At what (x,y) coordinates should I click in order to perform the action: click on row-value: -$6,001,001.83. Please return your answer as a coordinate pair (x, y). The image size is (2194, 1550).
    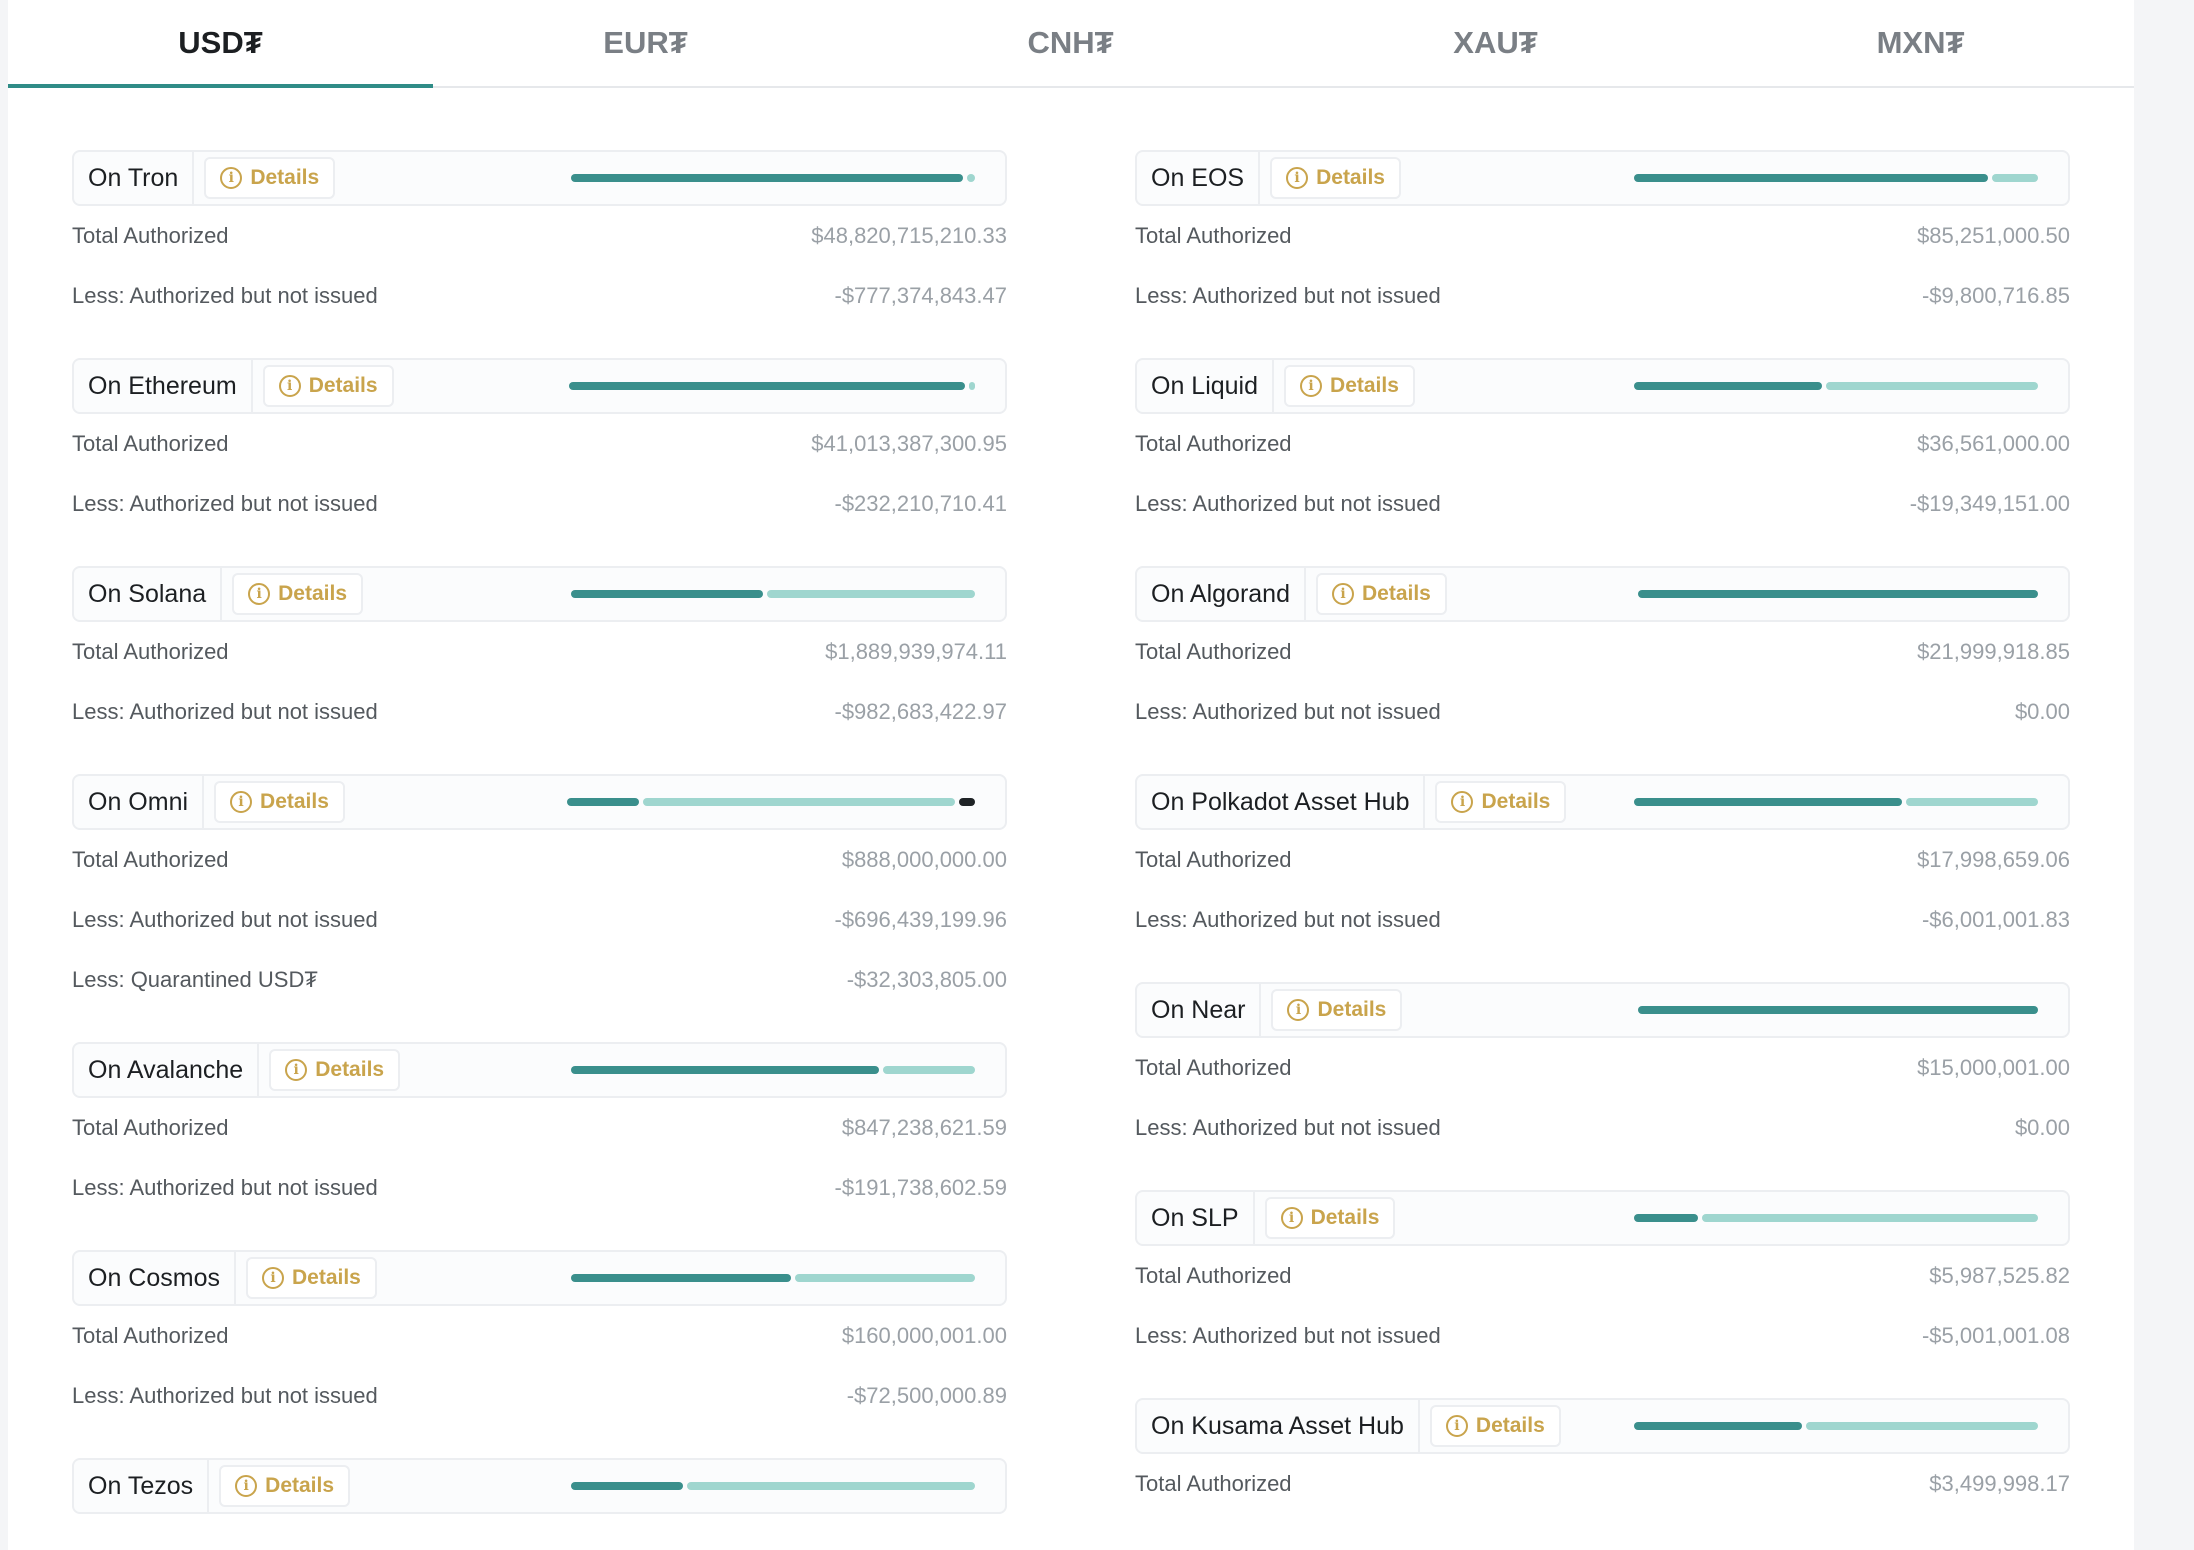
    Looking at the image, I should click on (1995, 919).